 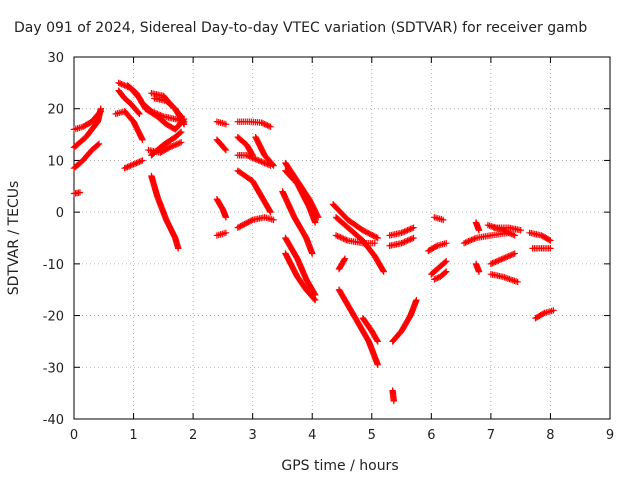 What do you see at coordinates (53, 368) in the screenshot?
I see `y-tick-label: -30` at bounding box center [53, 368].